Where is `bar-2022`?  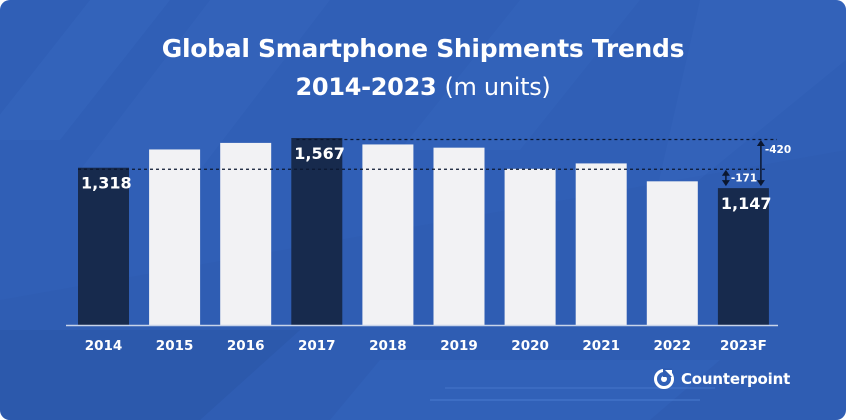 bar-2022 is located at coordinates (672, 253).